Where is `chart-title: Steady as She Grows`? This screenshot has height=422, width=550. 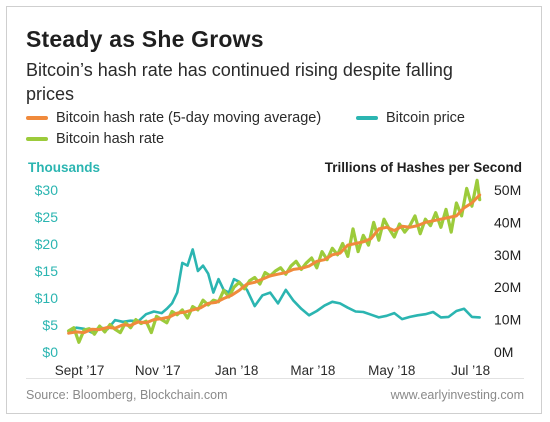 chart-title: Steady as She Grows is located at coordinates (145, 39).